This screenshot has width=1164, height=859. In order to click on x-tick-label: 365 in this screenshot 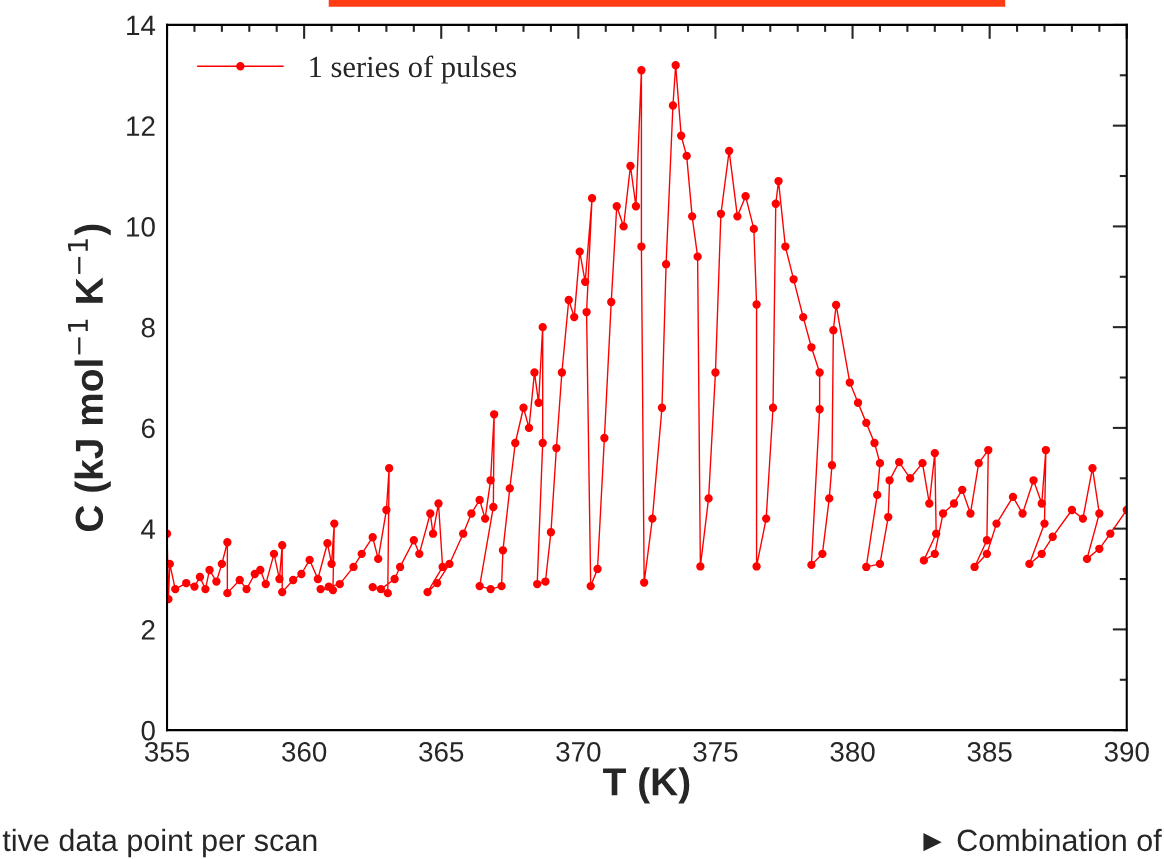, I will do `click(441, 751)`.